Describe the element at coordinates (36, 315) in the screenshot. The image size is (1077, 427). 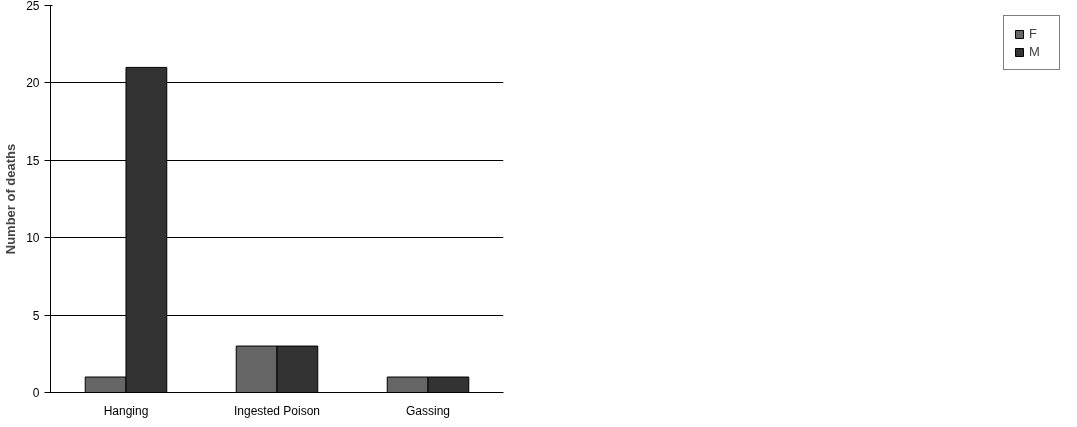
I see `y-tick-label: 5` at that location.